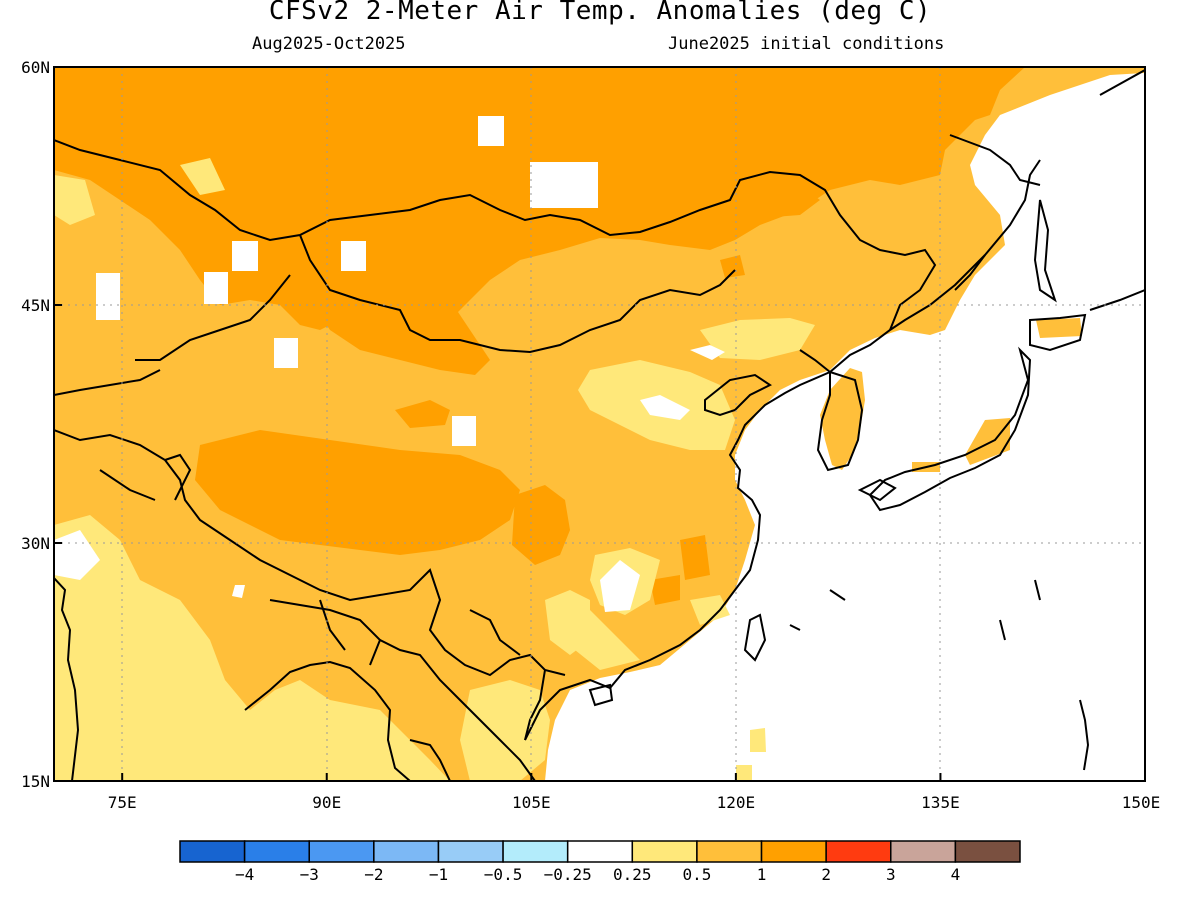 This screenshot has width=1200, height=900. I want to click on colorbar: −4 −3 −2 −1 −0.5 −0.25 0.25 0.5 1 2 3 4, so click(600, 862).